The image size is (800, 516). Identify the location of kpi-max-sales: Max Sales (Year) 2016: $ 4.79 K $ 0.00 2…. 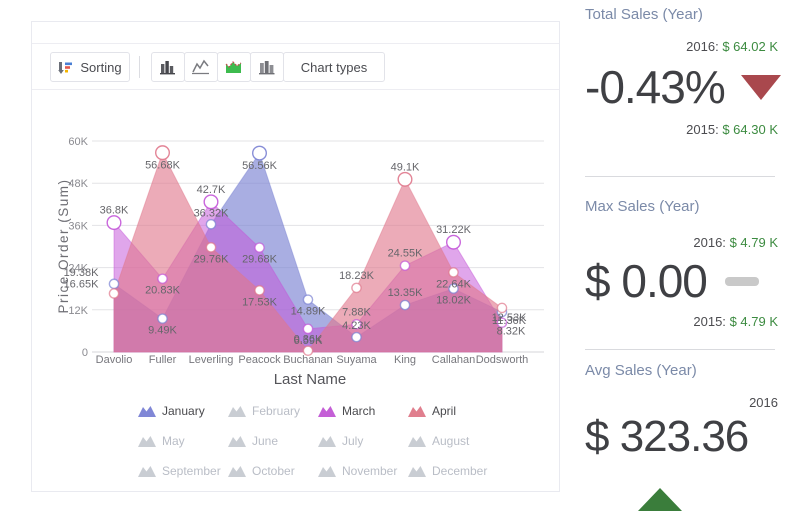
(681, 263).